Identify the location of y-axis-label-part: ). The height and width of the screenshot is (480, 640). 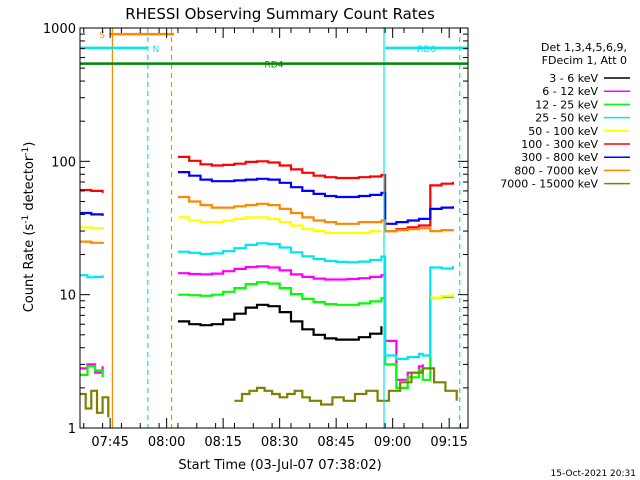
(29, 144).